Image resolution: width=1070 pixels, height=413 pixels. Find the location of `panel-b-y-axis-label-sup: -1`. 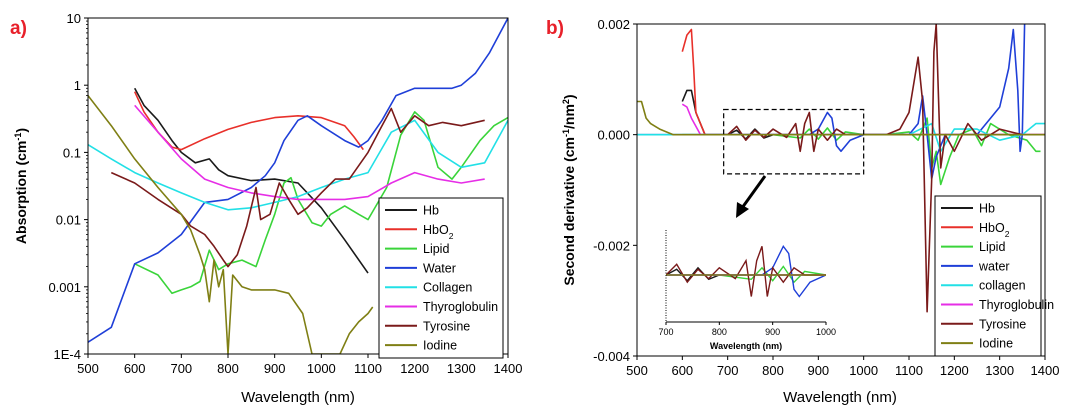

panel-b-y-axis-label-sup: -1 is located at coordinates (566, 133).